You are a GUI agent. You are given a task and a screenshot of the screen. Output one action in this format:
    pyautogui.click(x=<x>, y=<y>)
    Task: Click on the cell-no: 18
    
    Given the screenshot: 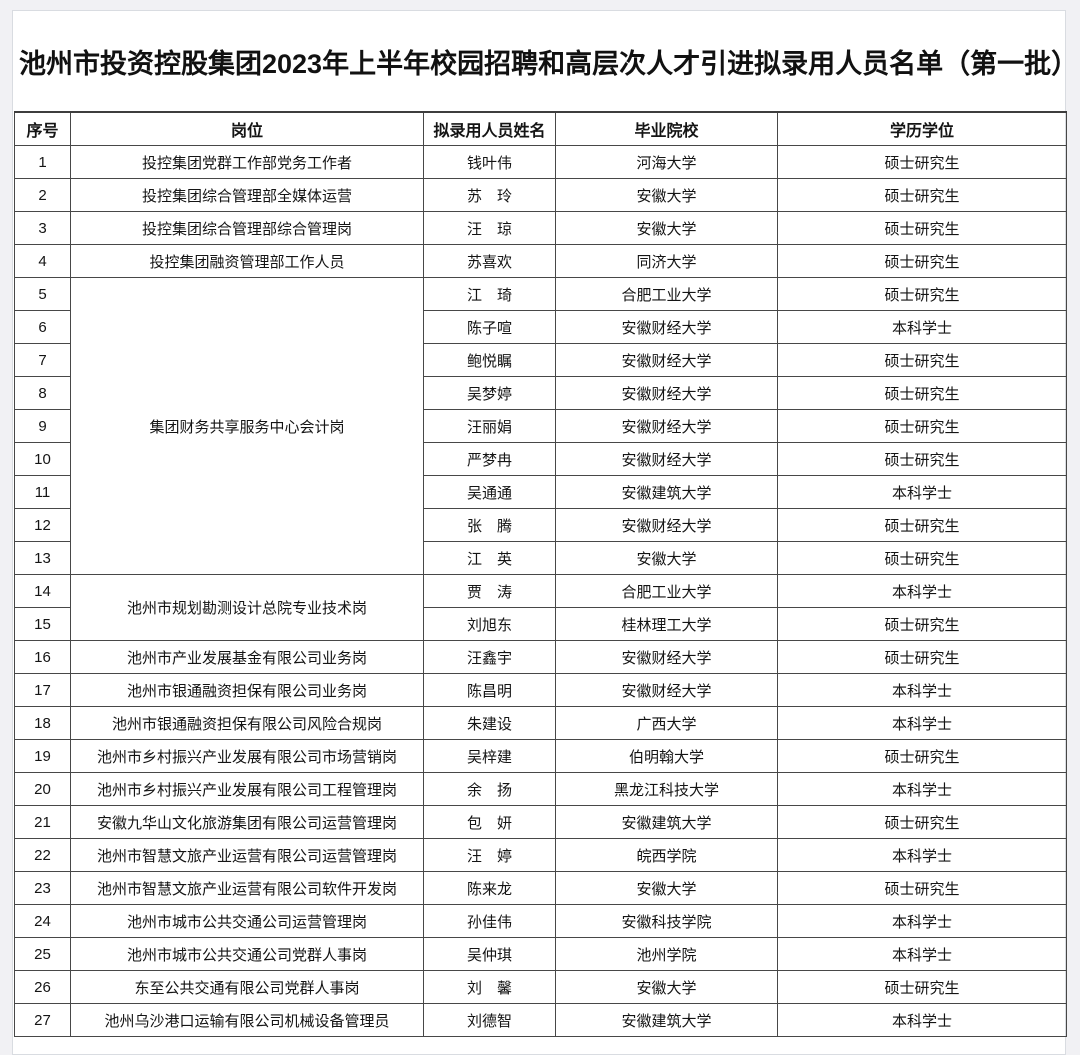 What is the action you would take?
    pyautogui.click(x=42, y=723)
    